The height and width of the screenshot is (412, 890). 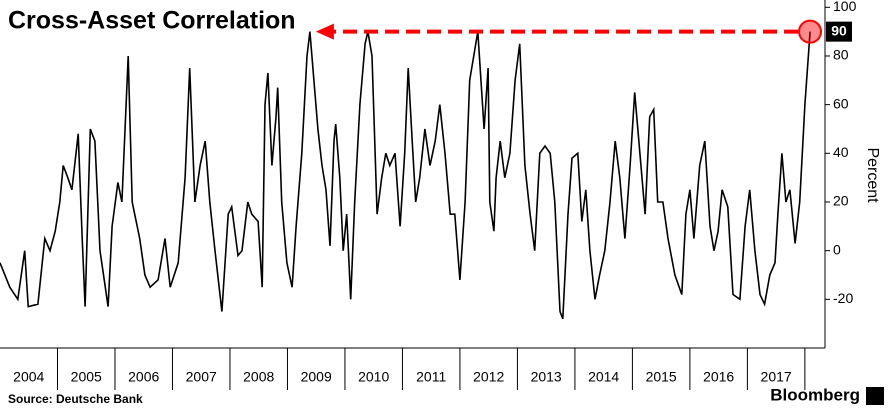 I want to click on annotation-circle, so click(x=810, y=31).